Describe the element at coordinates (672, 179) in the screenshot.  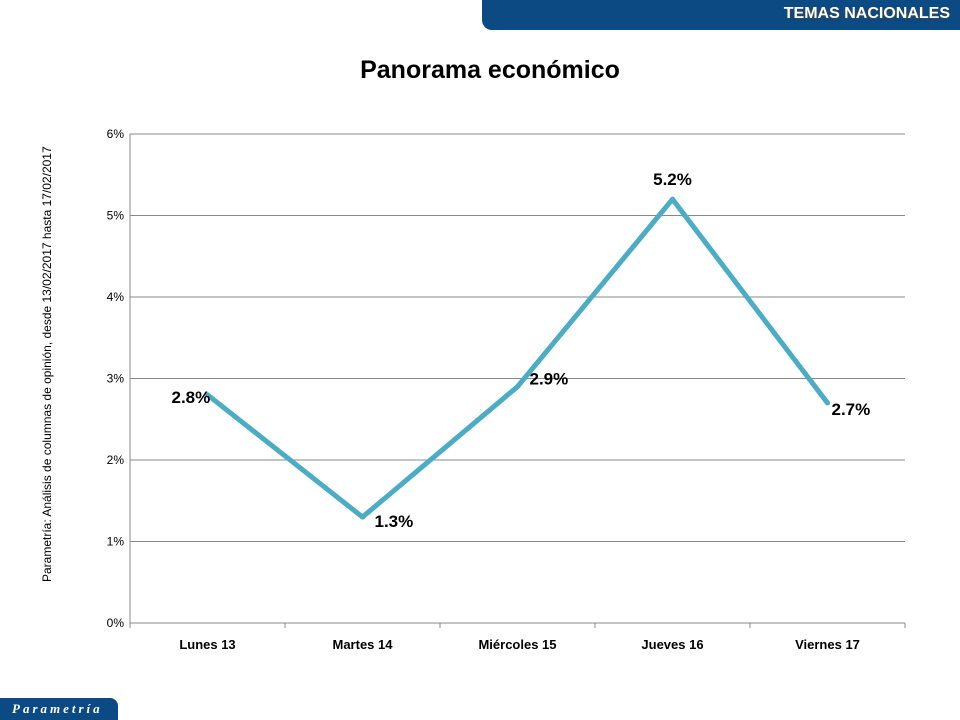
I see `data-label: 5.2%` at that location.